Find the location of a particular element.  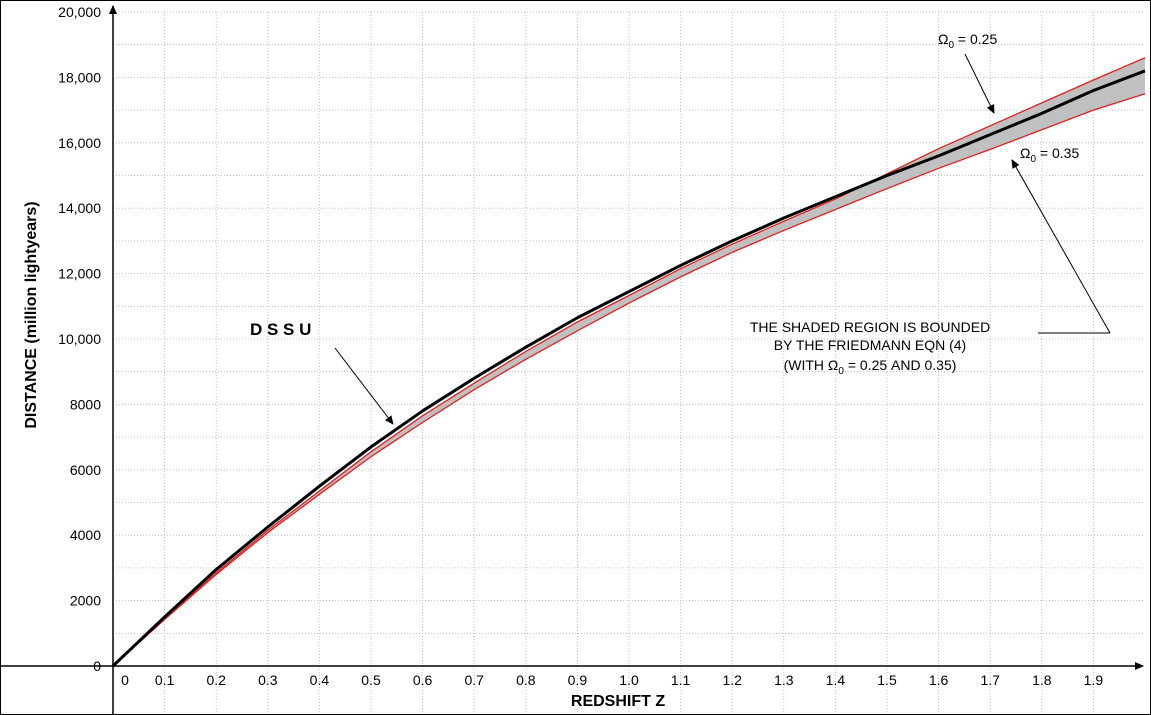

omega-025-arrow is located at coordinates (979, 83).